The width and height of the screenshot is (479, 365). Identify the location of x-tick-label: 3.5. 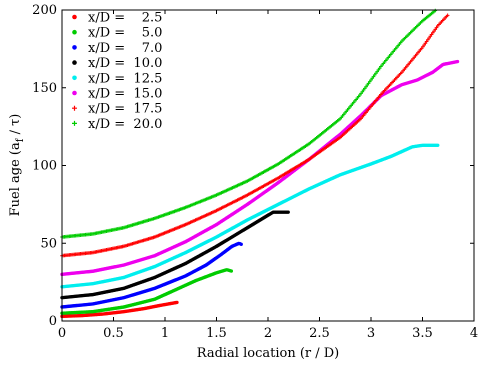
(422, 333).